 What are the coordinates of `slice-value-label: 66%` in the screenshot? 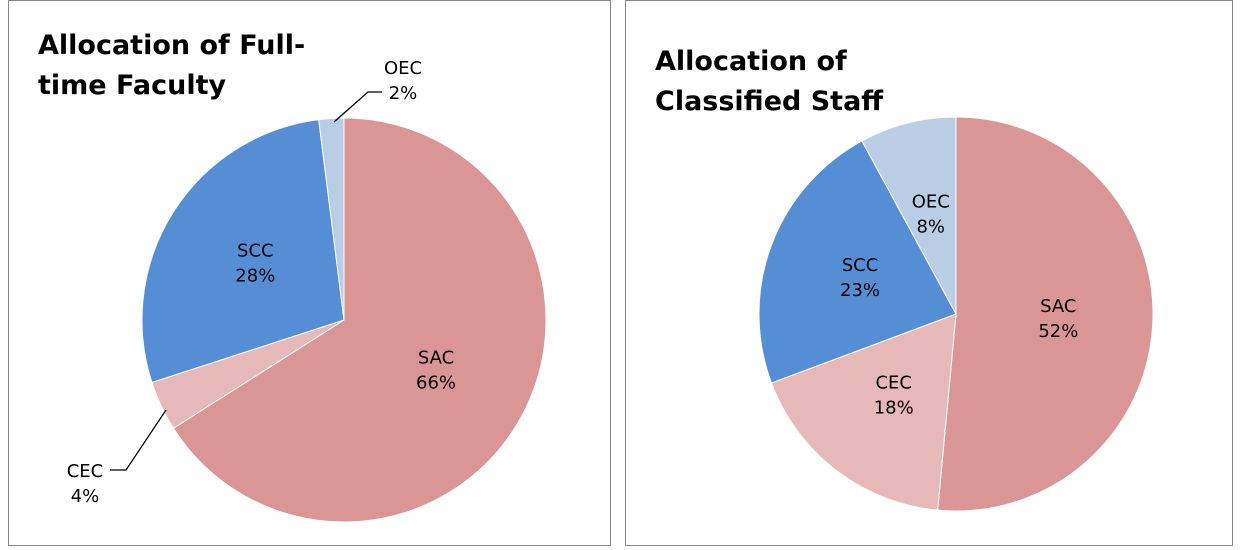 It's located at (436, 383).